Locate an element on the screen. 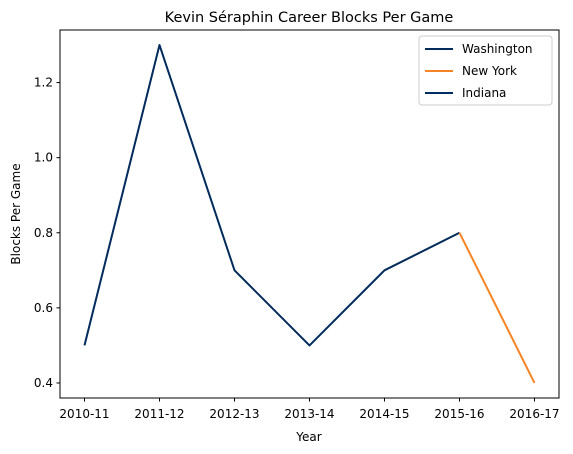 The image size is (573, 454). x-tick-label-6: 2016-17 is located at coordinates (534, 414).